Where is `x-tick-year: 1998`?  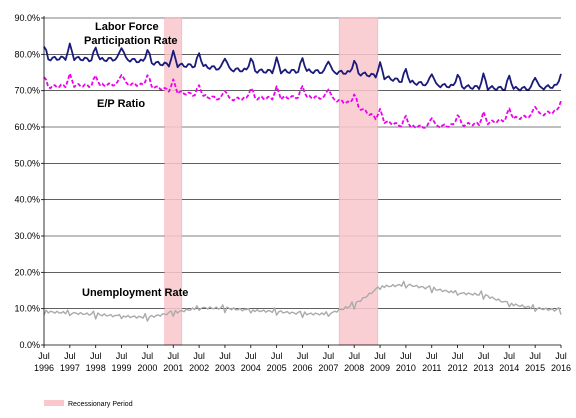 x-tick-year: 1998 is located at coordinates (96, 368).